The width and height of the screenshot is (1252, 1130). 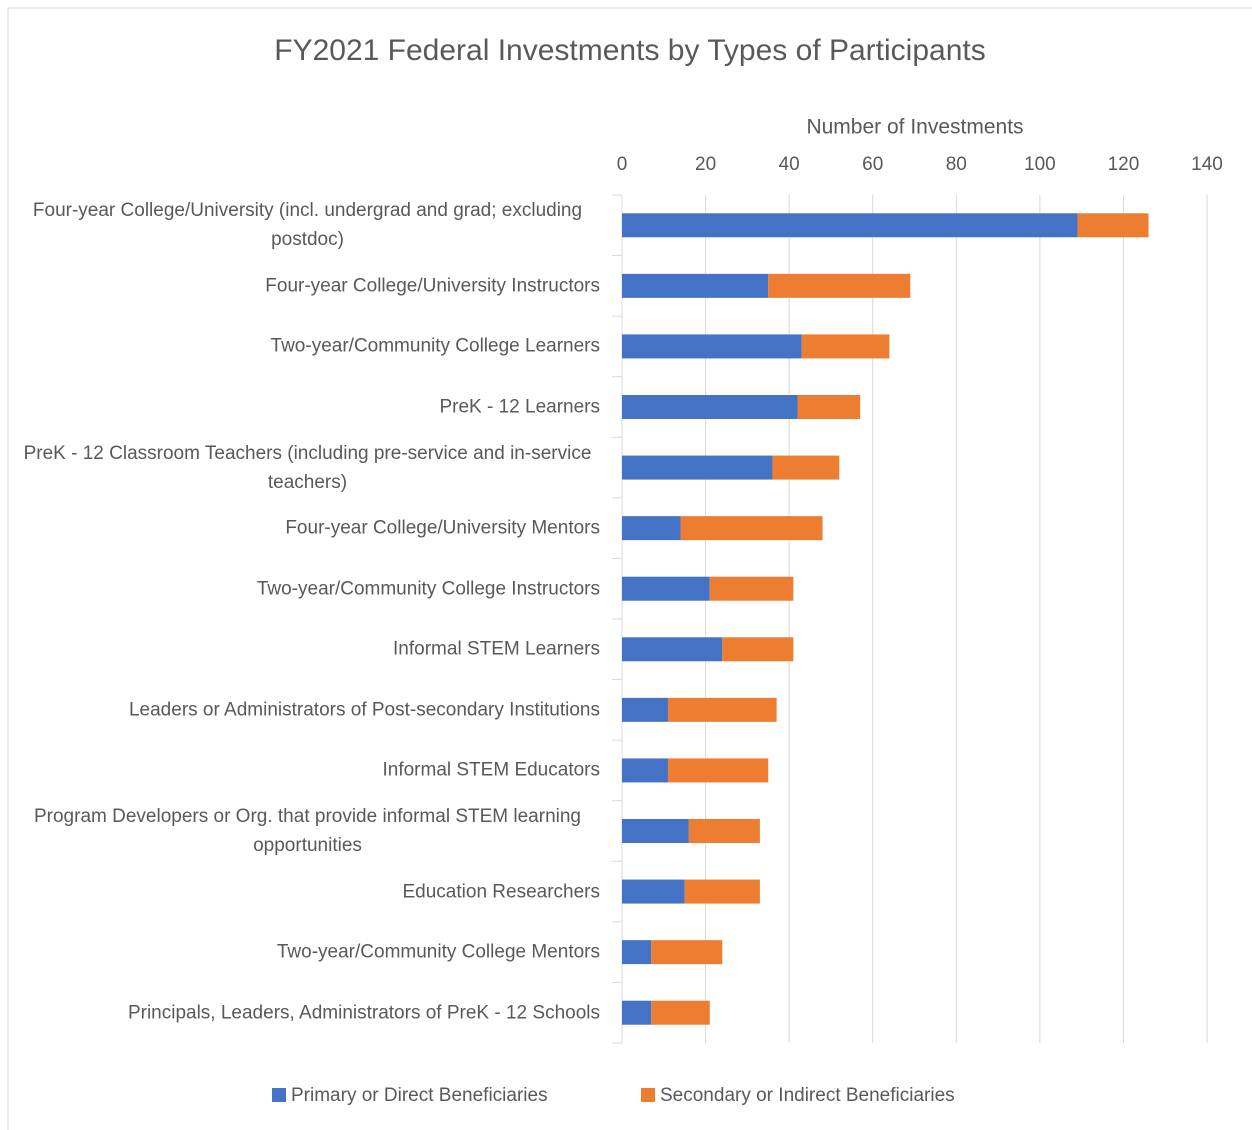 I want to click on y-tick-label: Informal STEM Educators, so click(x=491, y=770).